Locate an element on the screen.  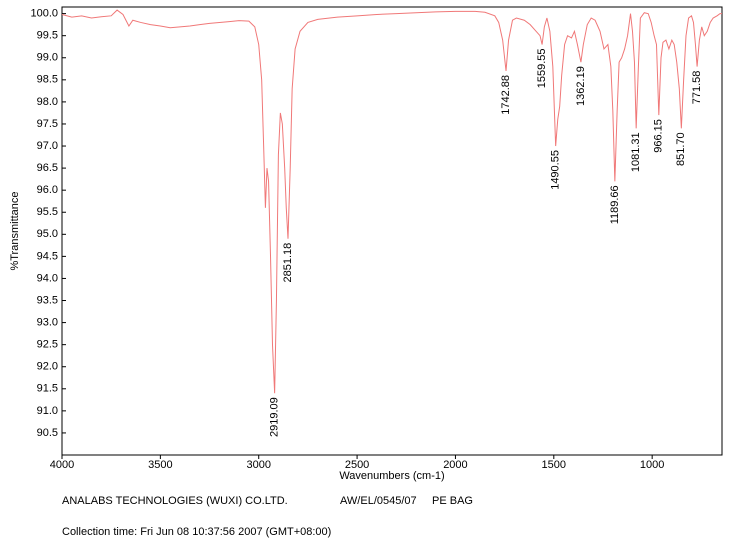
y-tick-label: 91.0 is located at coordinates (47, 411).